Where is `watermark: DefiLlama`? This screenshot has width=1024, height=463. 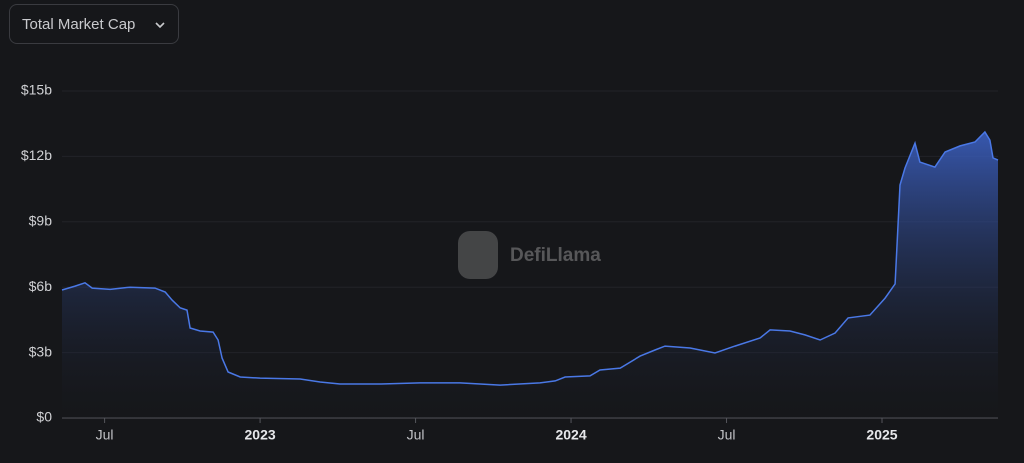 watermark: DefiLlama is located at coordinates (529, 255).